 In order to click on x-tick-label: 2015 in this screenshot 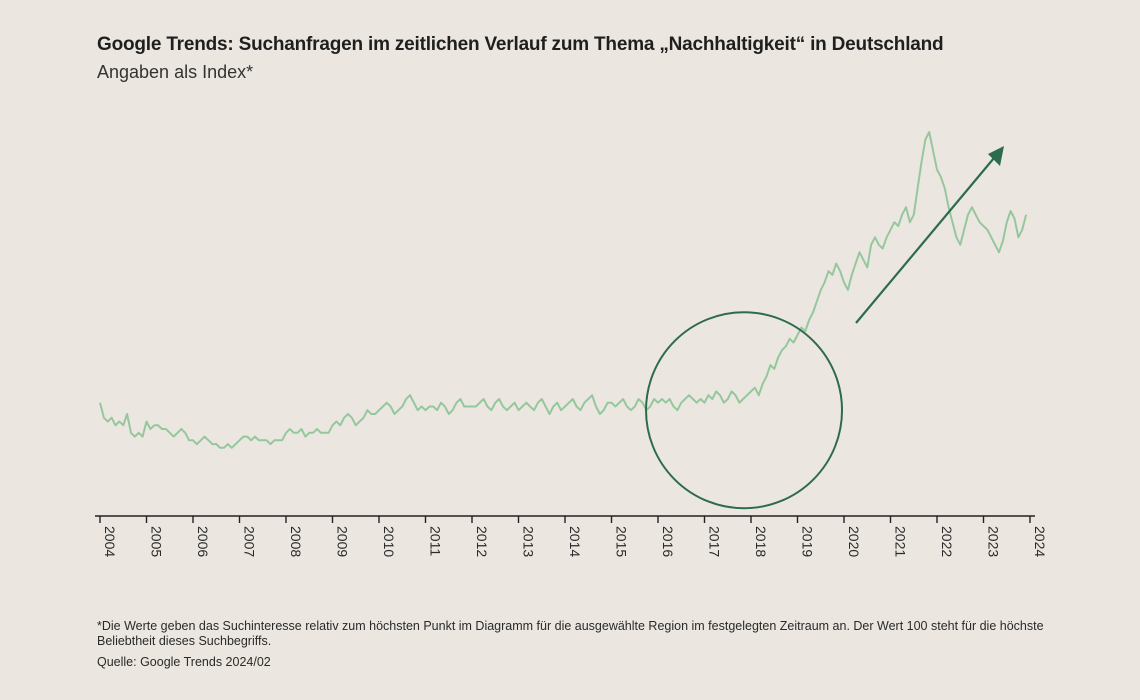, I will do `click(622, 541)`.